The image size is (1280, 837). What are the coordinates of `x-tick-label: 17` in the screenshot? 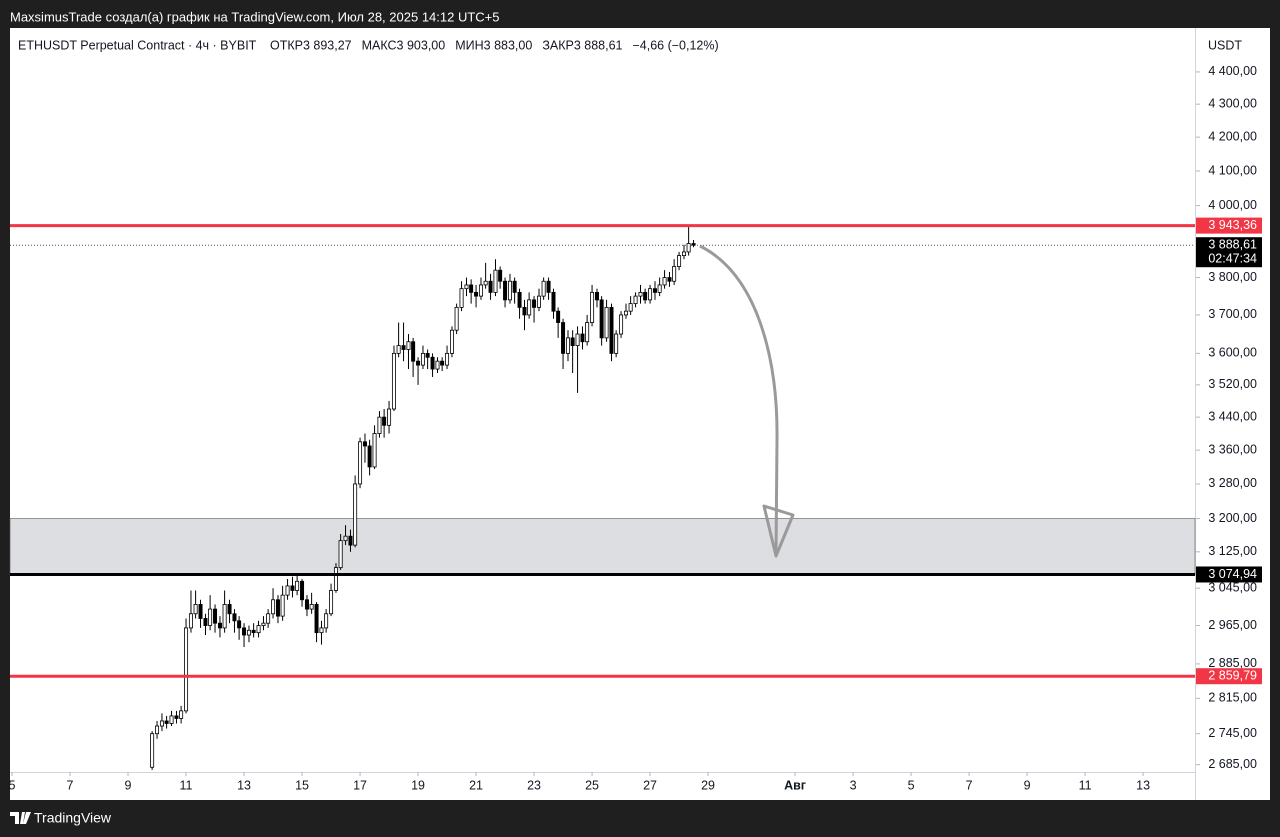 It's located at (360, 785).